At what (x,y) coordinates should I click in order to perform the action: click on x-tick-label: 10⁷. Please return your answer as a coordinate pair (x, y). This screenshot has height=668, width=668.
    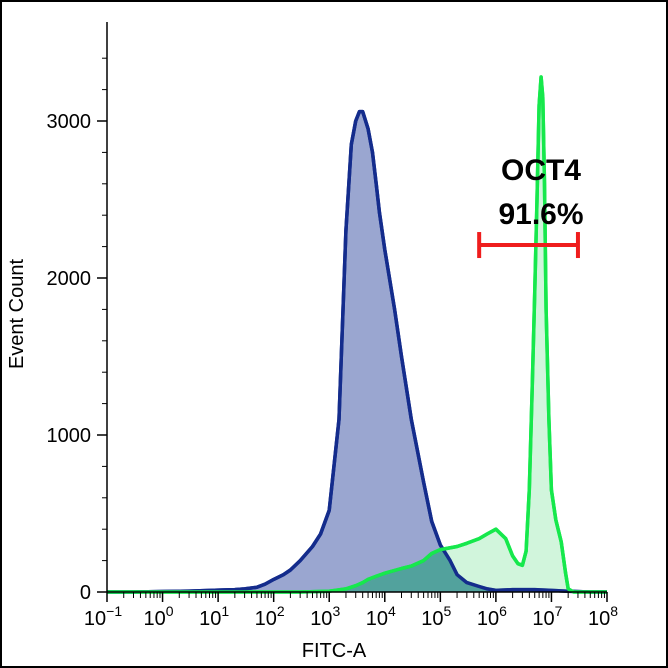
    Looking at the image, I should click on (547, 616).